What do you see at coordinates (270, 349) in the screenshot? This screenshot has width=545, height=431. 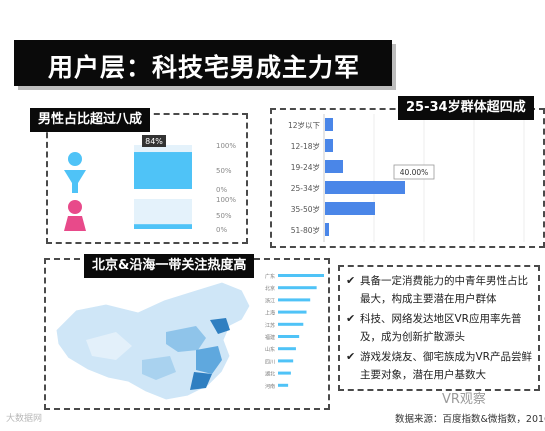 I see `region-label: 山东` at bounding box center [270, 349].